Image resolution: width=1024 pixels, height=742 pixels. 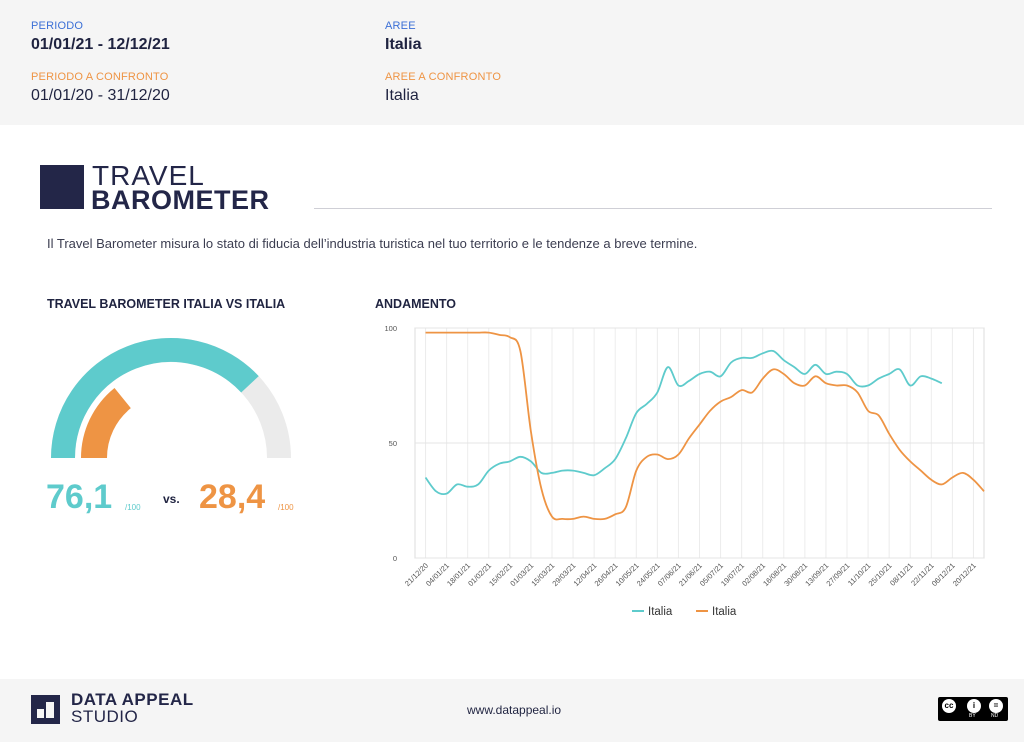 I want to click on aree-value: Italia, so click(x=403, y=44).